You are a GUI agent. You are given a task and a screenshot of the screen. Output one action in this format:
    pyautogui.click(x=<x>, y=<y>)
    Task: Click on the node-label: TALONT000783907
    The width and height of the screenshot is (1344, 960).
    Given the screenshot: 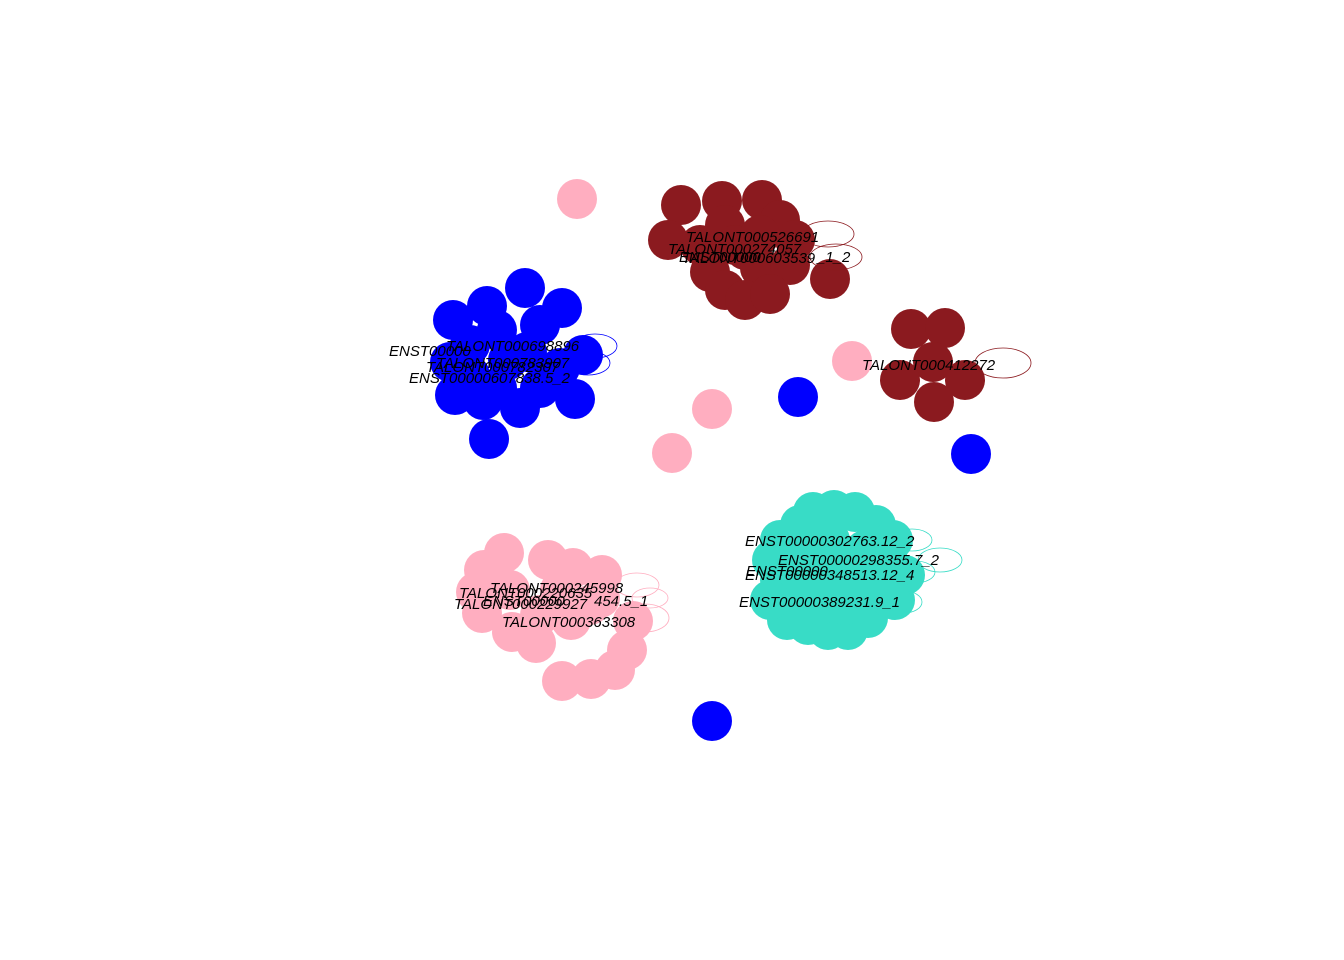 What is the action you would take?
    pyautogui.click(x=503, y=363)
    